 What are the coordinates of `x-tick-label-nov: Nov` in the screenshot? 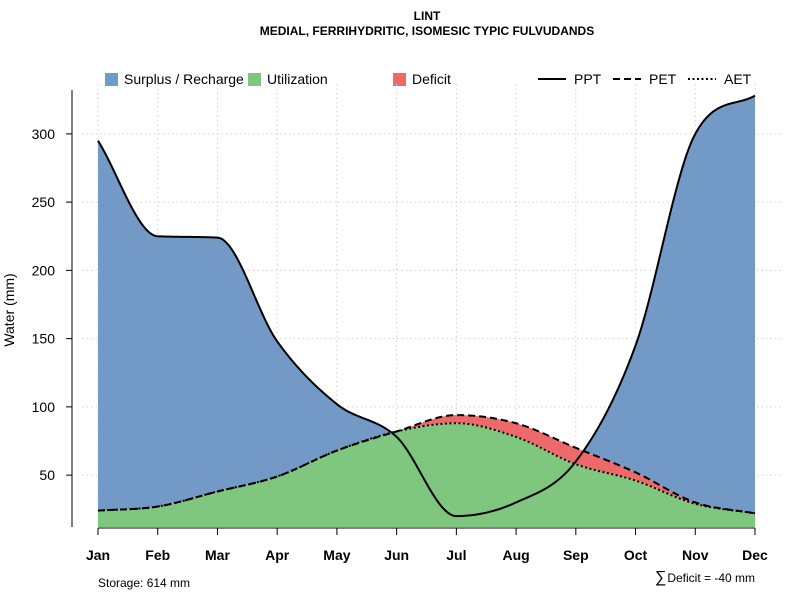 It's located at (695, 555).